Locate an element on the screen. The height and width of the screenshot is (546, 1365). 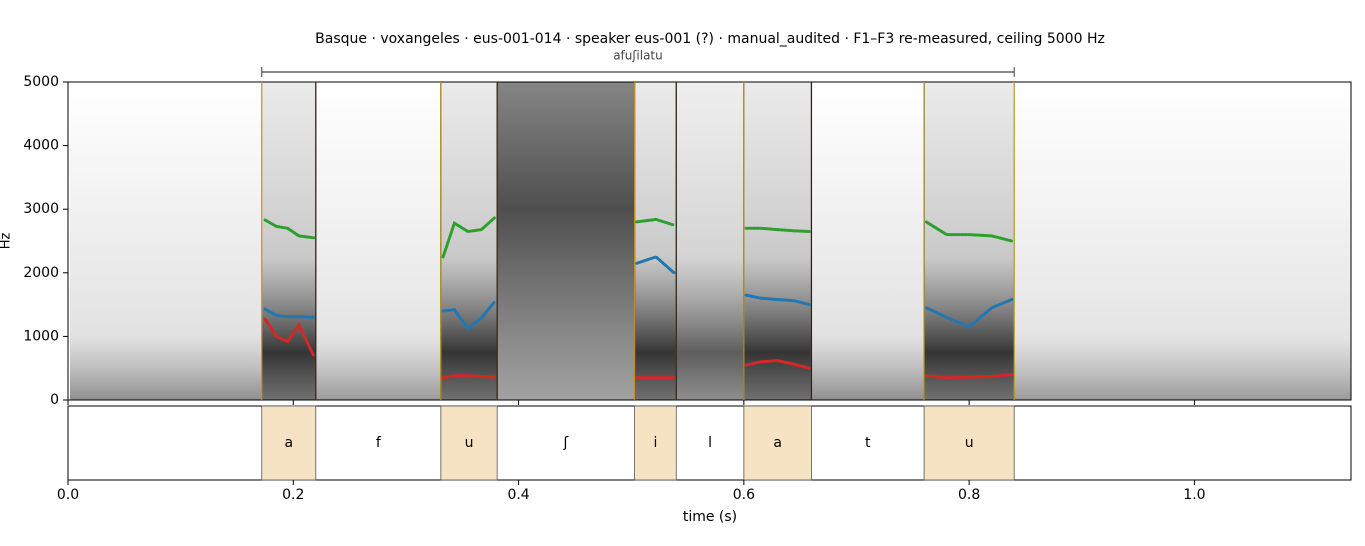
segment-label: i is located at coordinates (655, 443).